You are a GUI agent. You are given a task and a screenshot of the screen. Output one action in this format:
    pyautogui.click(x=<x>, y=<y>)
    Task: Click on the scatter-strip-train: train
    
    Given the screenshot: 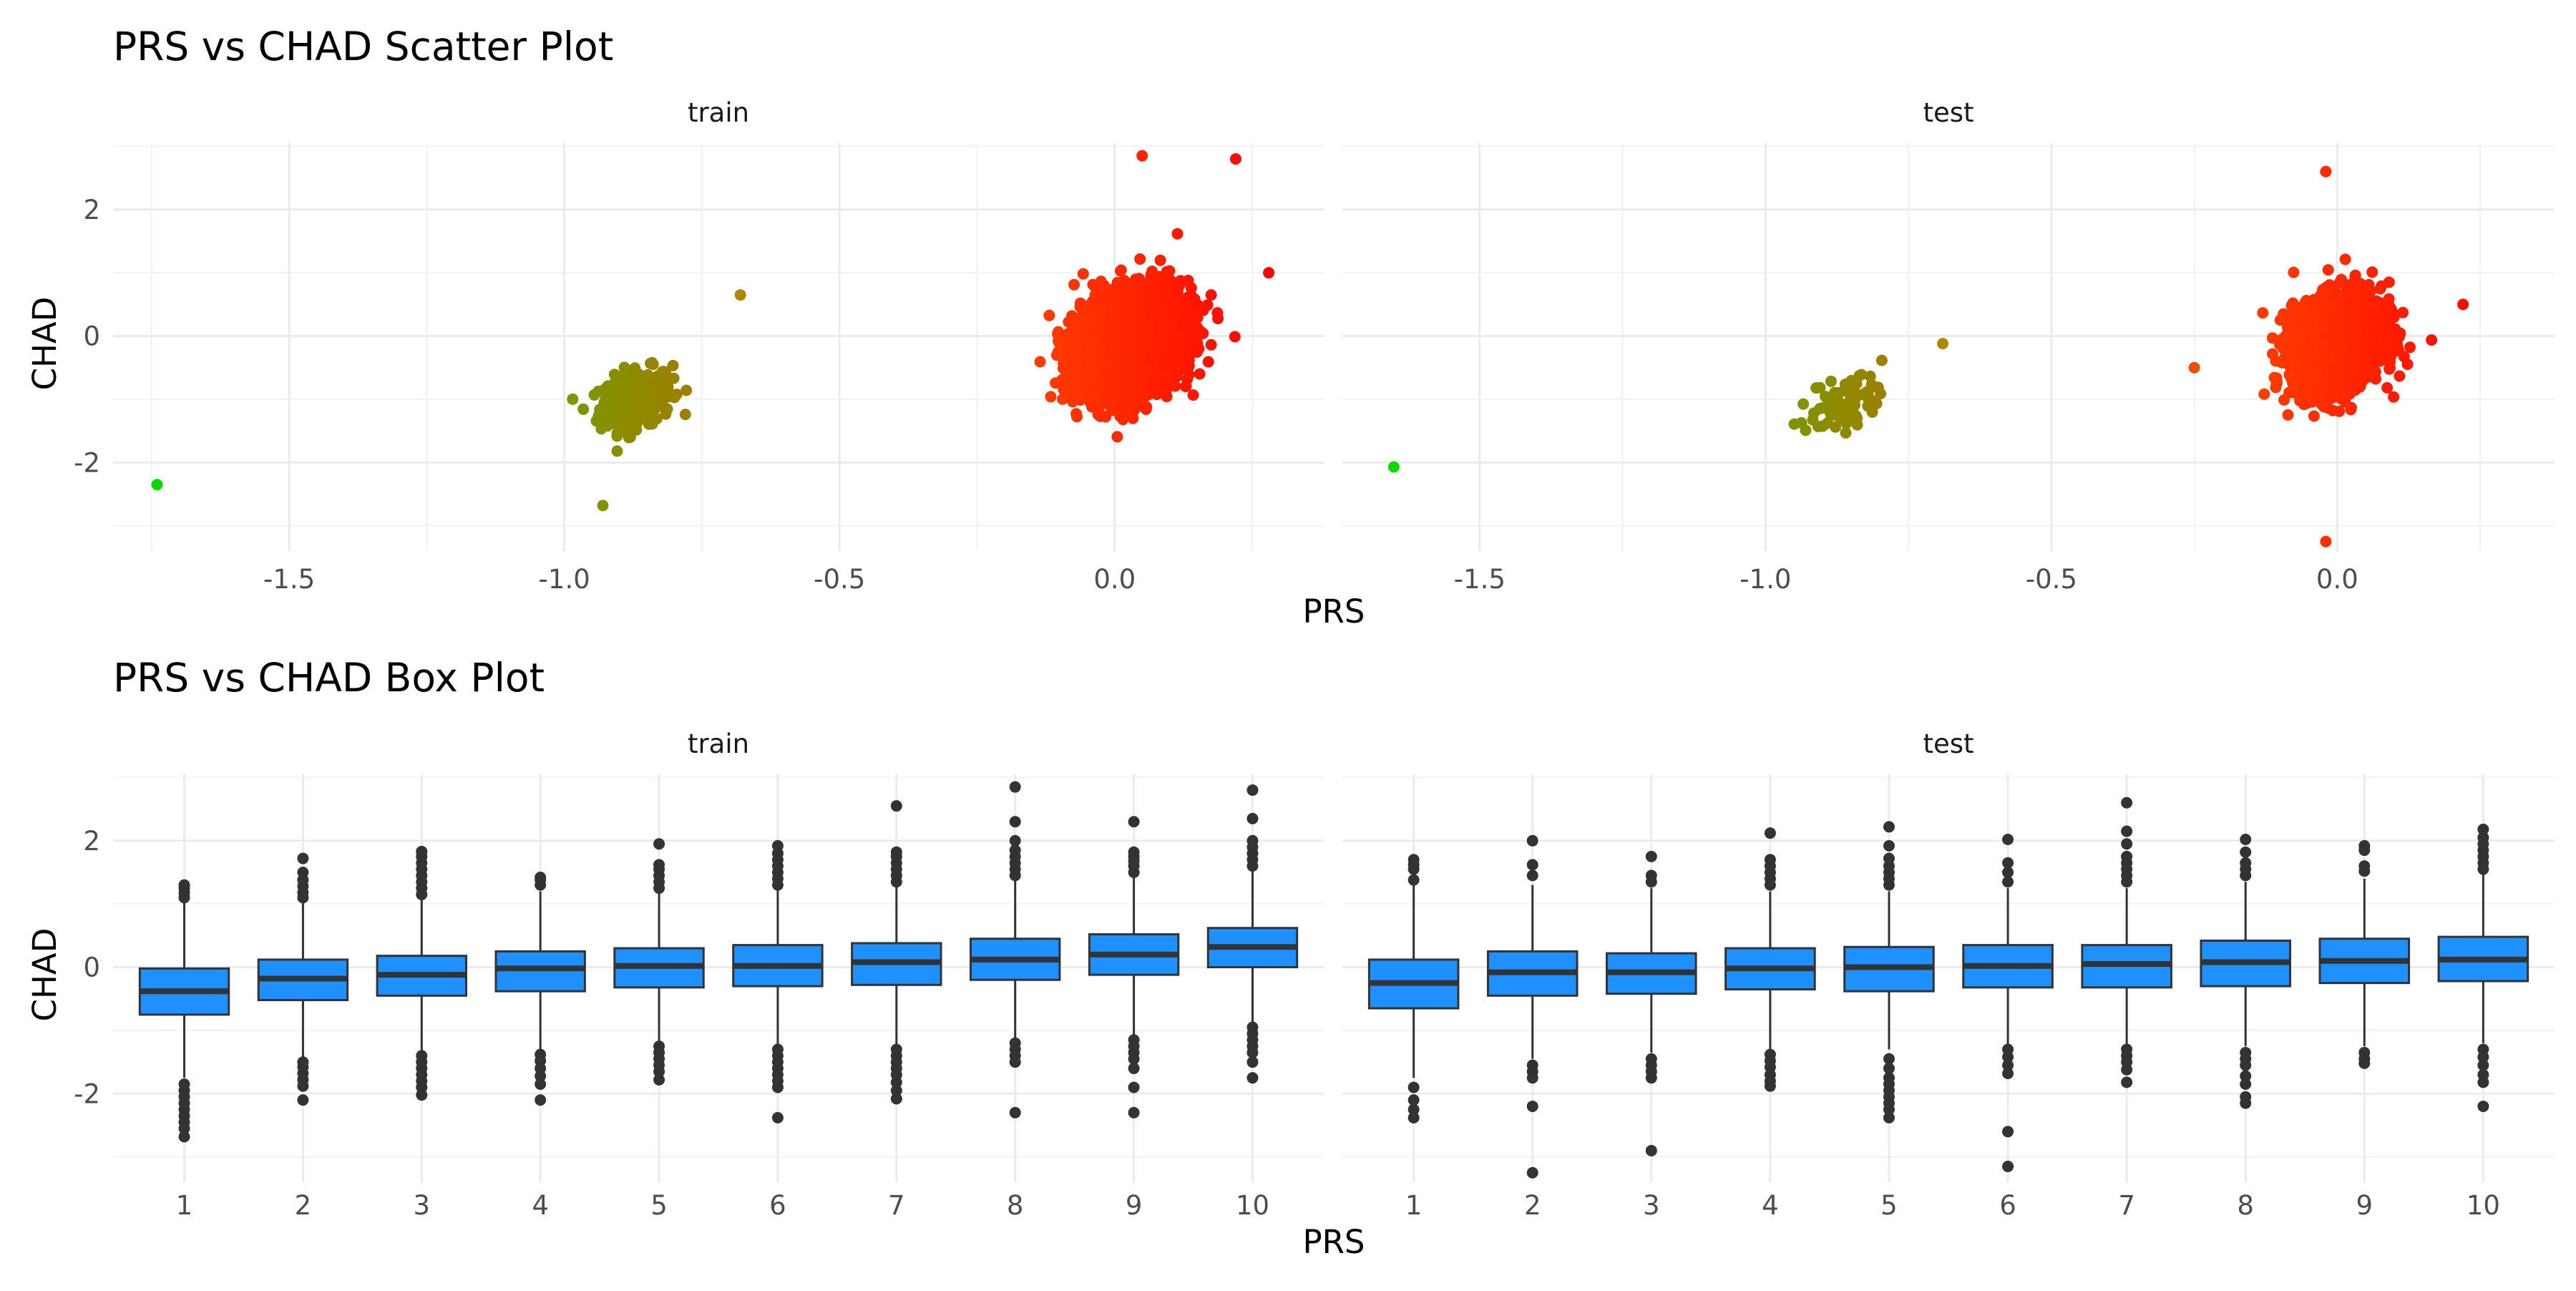 What is the action you would take?
    pyautogui.click(x=718, y=112)
    